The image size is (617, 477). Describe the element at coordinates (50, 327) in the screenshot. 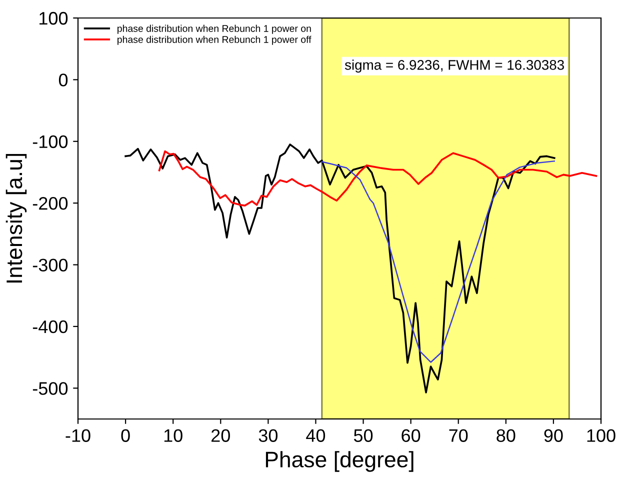

I see `y-tick-label: -400` at that location.